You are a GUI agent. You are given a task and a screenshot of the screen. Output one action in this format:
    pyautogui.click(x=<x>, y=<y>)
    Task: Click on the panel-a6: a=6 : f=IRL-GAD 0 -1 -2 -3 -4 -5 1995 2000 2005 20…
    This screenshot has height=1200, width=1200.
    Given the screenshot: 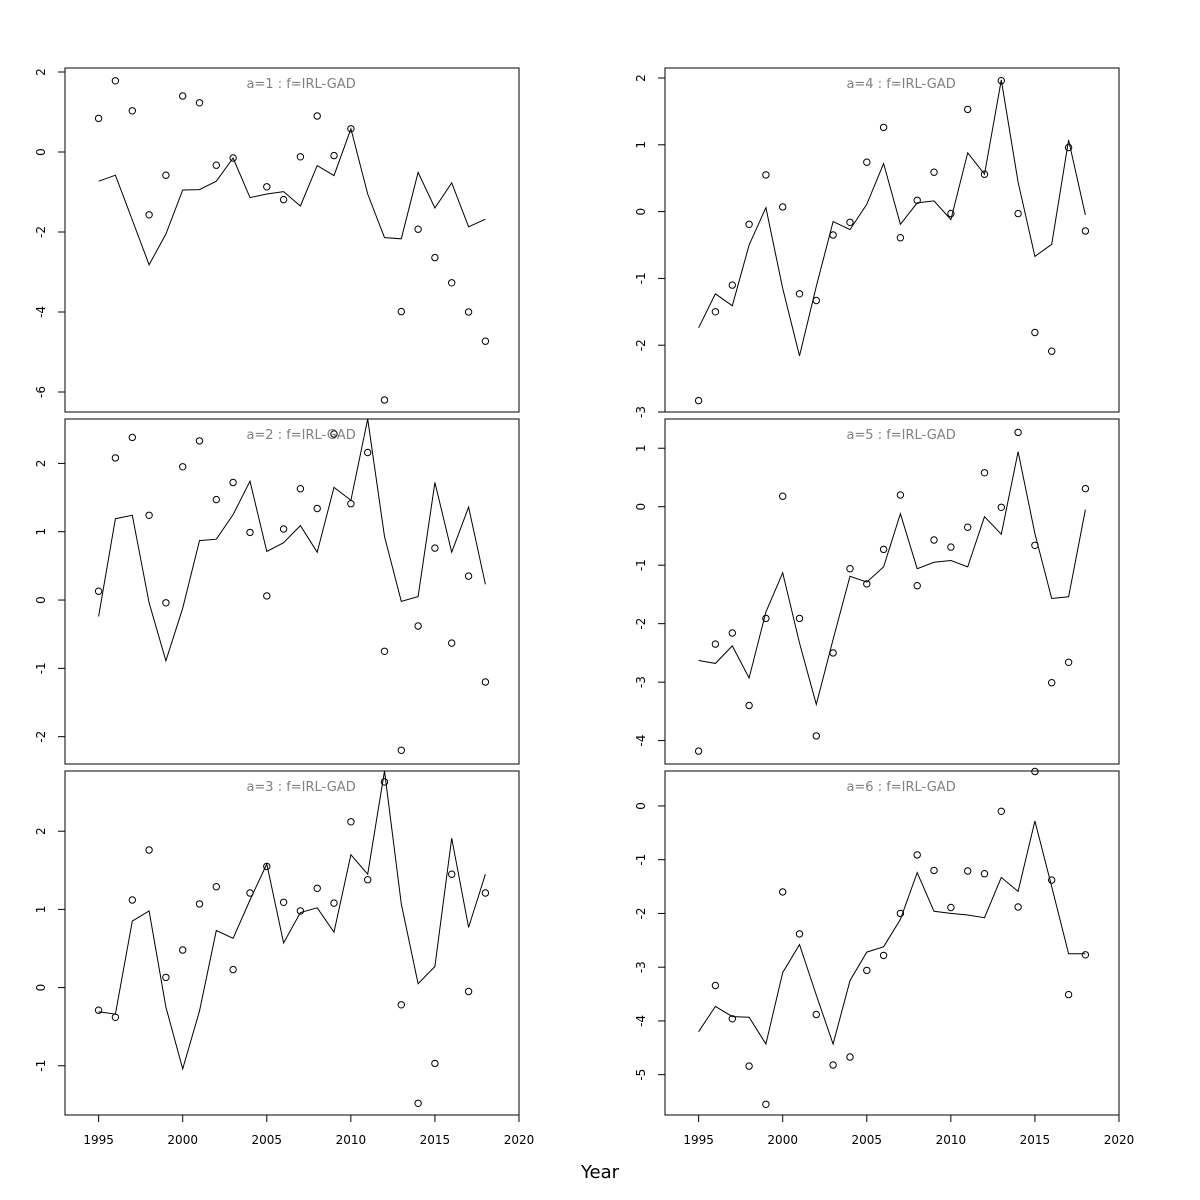 What is the action you would take?
    pyautogui.click(x=884, y=957)
    